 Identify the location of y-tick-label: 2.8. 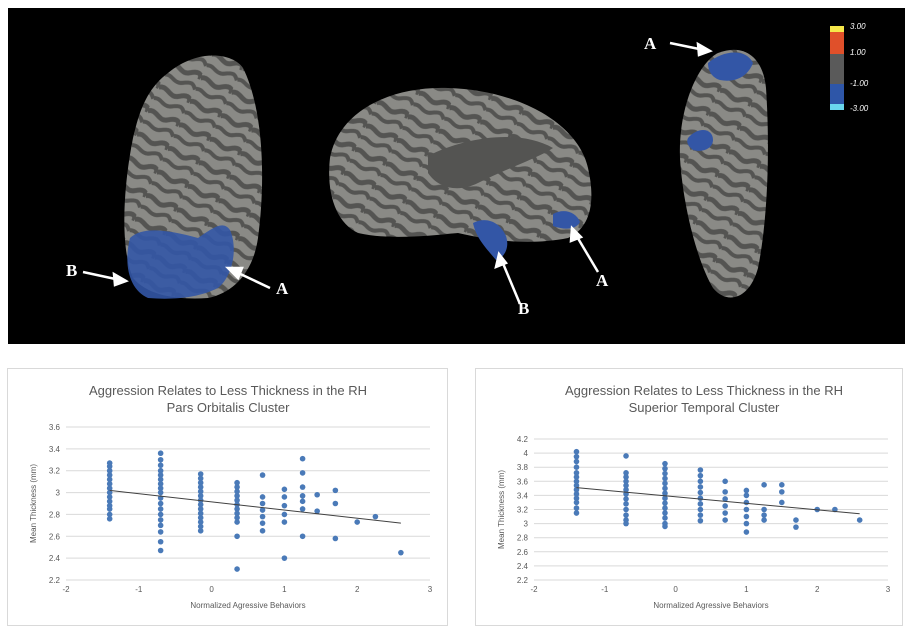
(523, 538).